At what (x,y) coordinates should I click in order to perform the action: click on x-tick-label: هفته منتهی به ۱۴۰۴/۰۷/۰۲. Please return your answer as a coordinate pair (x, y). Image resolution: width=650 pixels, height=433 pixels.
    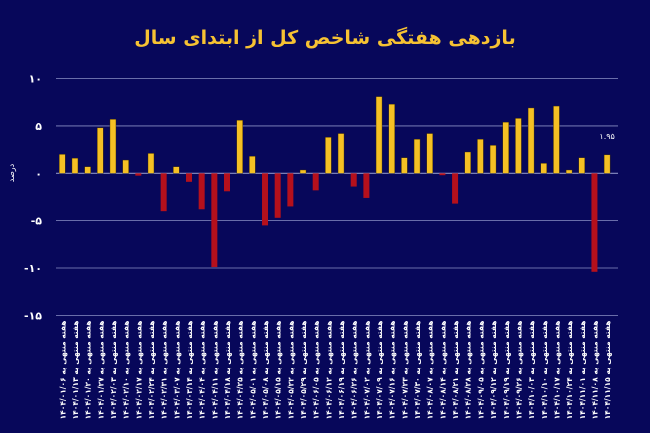
    Looking at the image, I should click on (366, 370).